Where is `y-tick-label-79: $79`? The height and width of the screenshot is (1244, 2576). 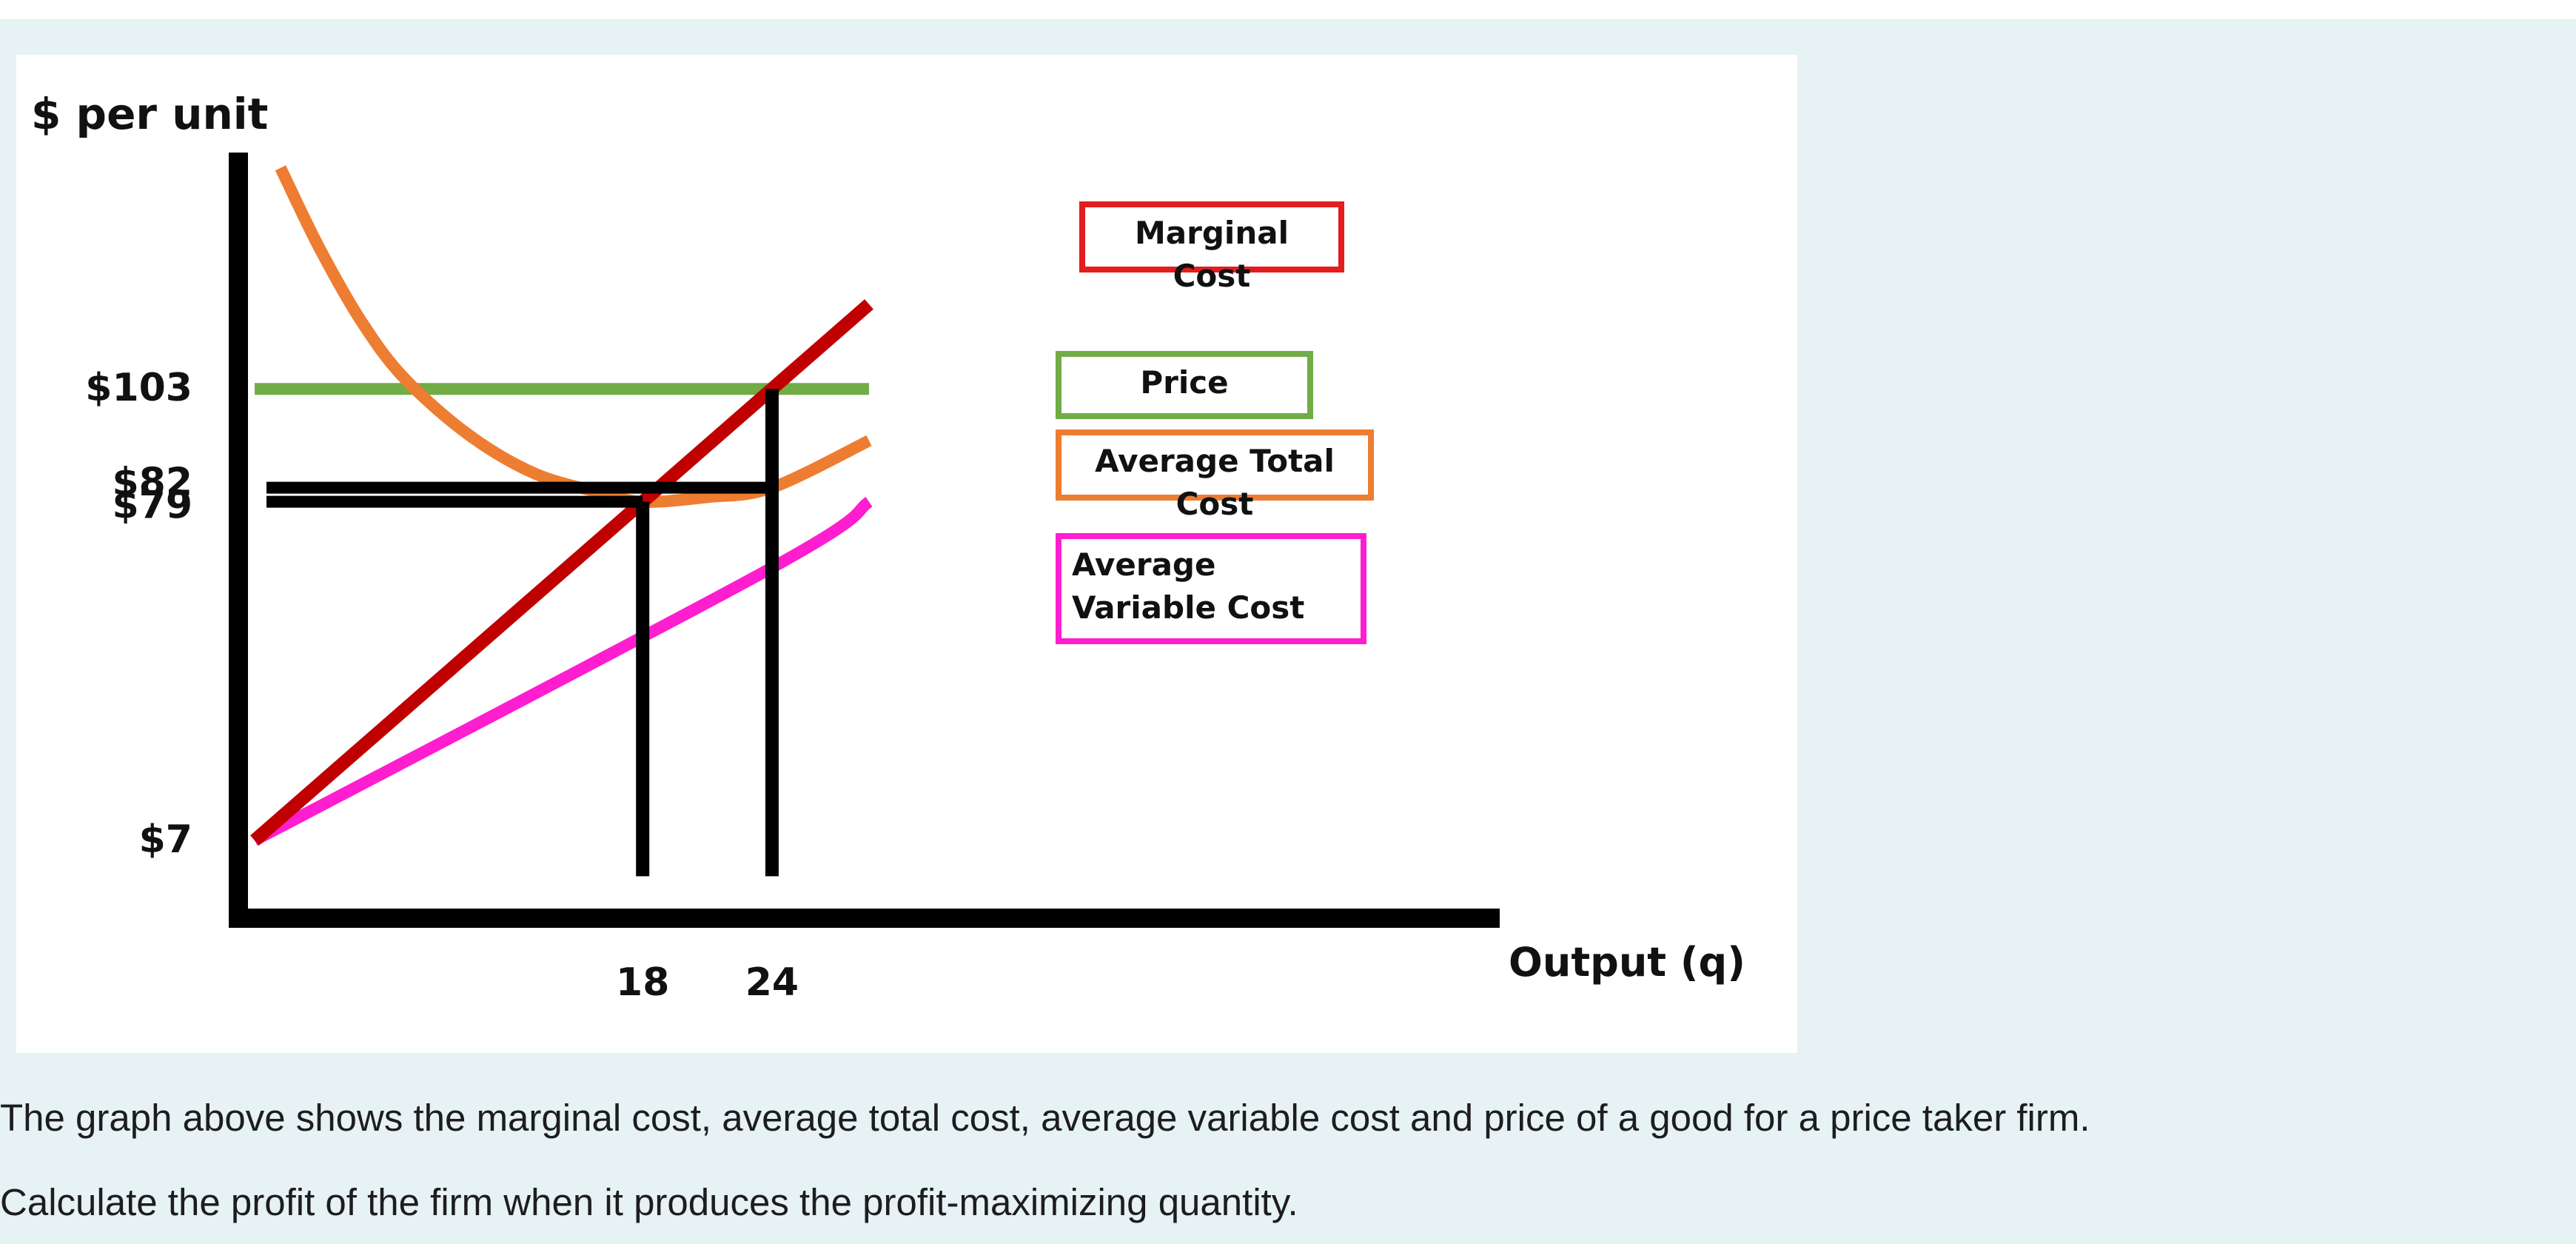
y-tick-label-79: $79 is located at coordinates (152, 506).